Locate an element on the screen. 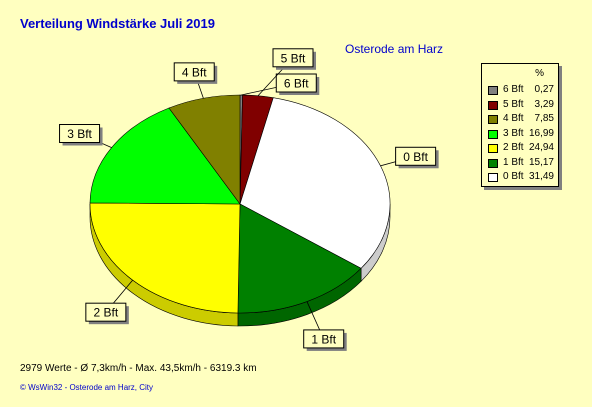 This screenshot has width=592, height=407. legend-item-2-bft: 2 Bft 24,94 is located at coordinates (521, 148).